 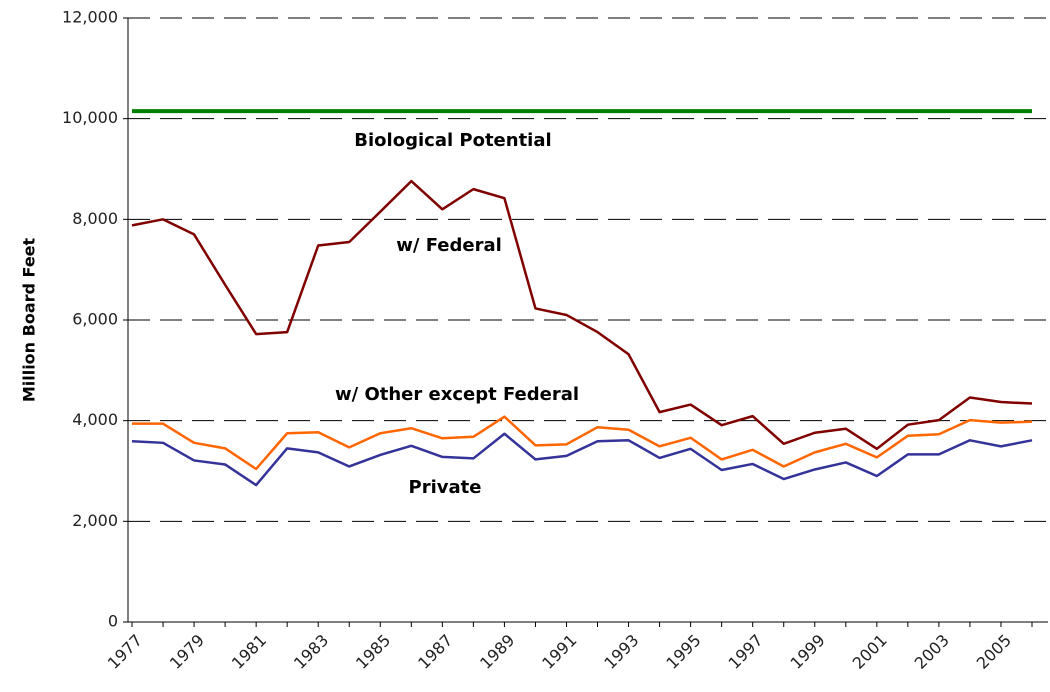 I want to click on annotation: Private, so click(x=445, y=487).